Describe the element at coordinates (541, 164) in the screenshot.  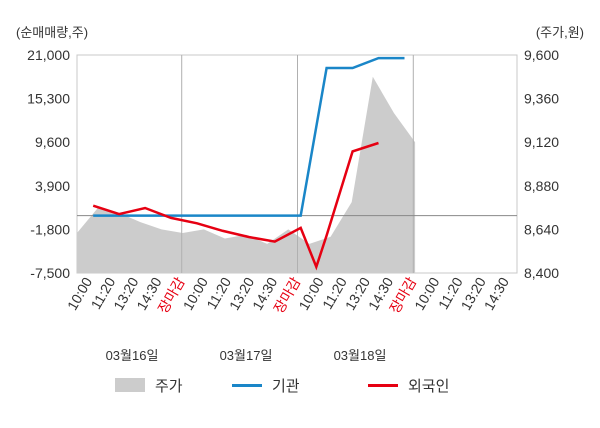
I see `right-axis-ticks: 9,600 9,360 9,120 8,880 8,640 8,400` at that location.